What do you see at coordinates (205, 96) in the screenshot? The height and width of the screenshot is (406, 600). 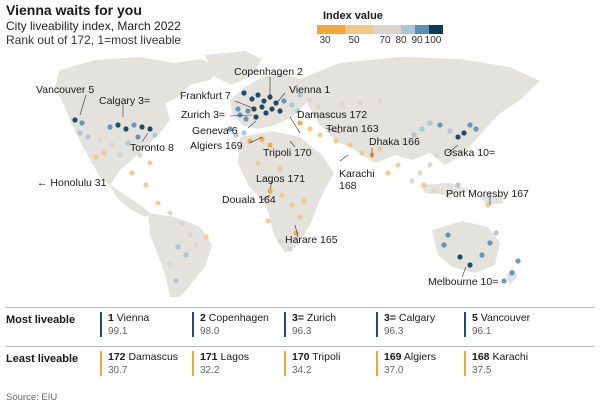 I see `label-frankfurt: Frankfurt 7` at bounding box center [205, 96].